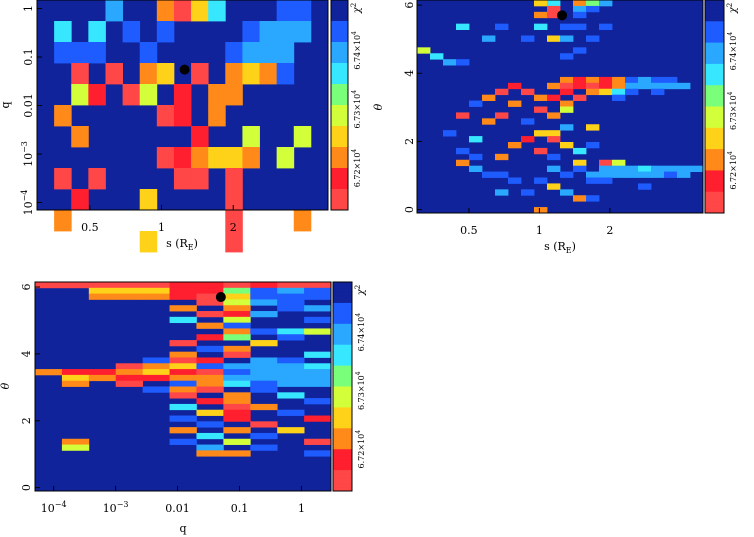  Describe the element at coordinates (26, 420) in the screenshot. I see `tick-label: 2` at that location.